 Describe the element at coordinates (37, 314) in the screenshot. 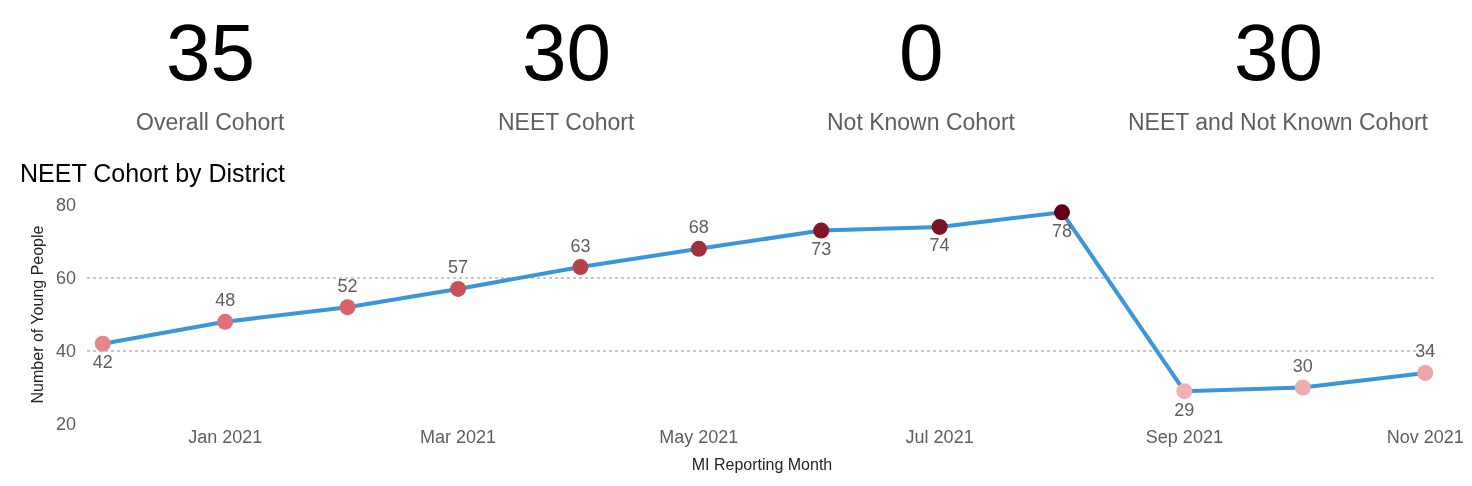

I see `y-axis-title: Number of Young People` at that location.